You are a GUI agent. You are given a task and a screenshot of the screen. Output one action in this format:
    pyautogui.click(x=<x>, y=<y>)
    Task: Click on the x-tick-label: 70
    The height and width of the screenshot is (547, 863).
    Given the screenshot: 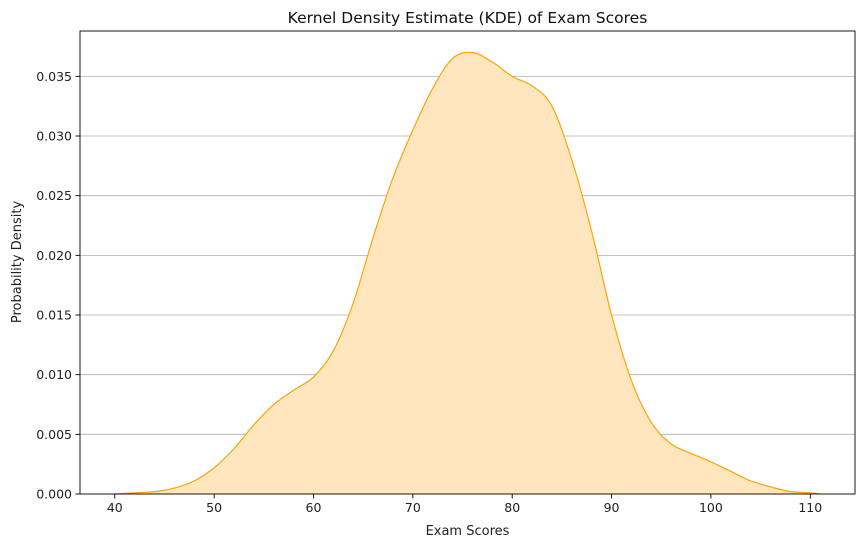 What is the action you would take?
    pyautogui.click(x=413, y=507)
    